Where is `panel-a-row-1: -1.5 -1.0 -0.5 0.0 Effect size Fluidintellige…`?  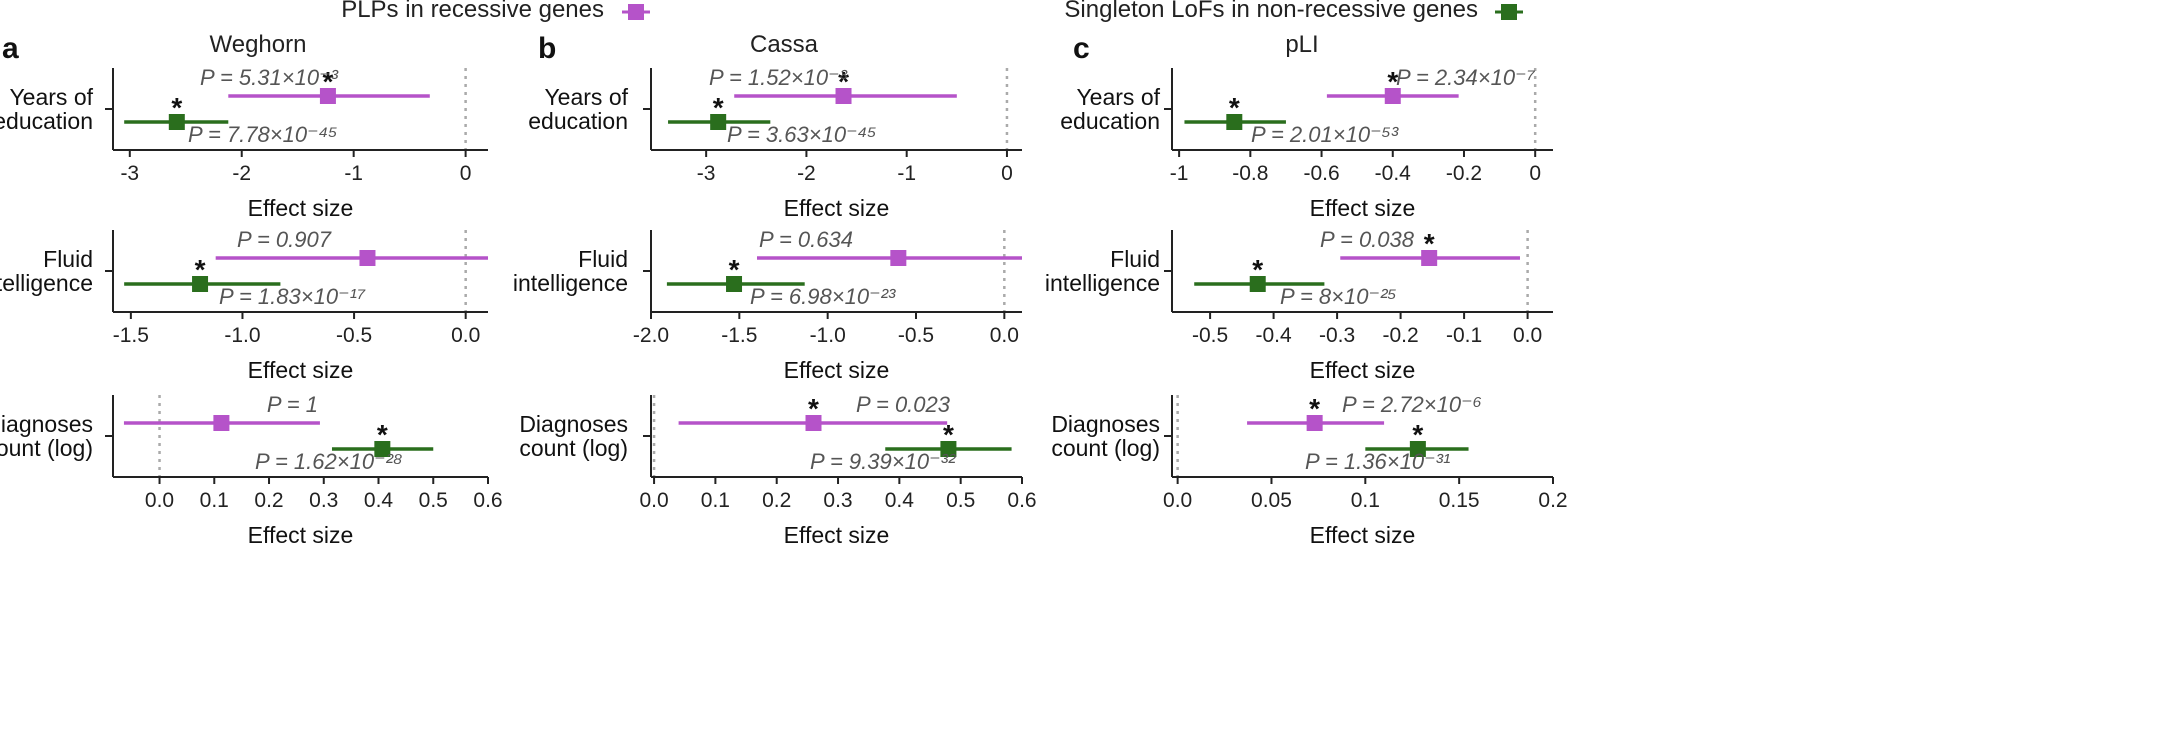 panel-a-row-1: -1.5 -1.0 -0.5 0.0 Effect size Fluidintellige… is located at coordinates (244, 305).